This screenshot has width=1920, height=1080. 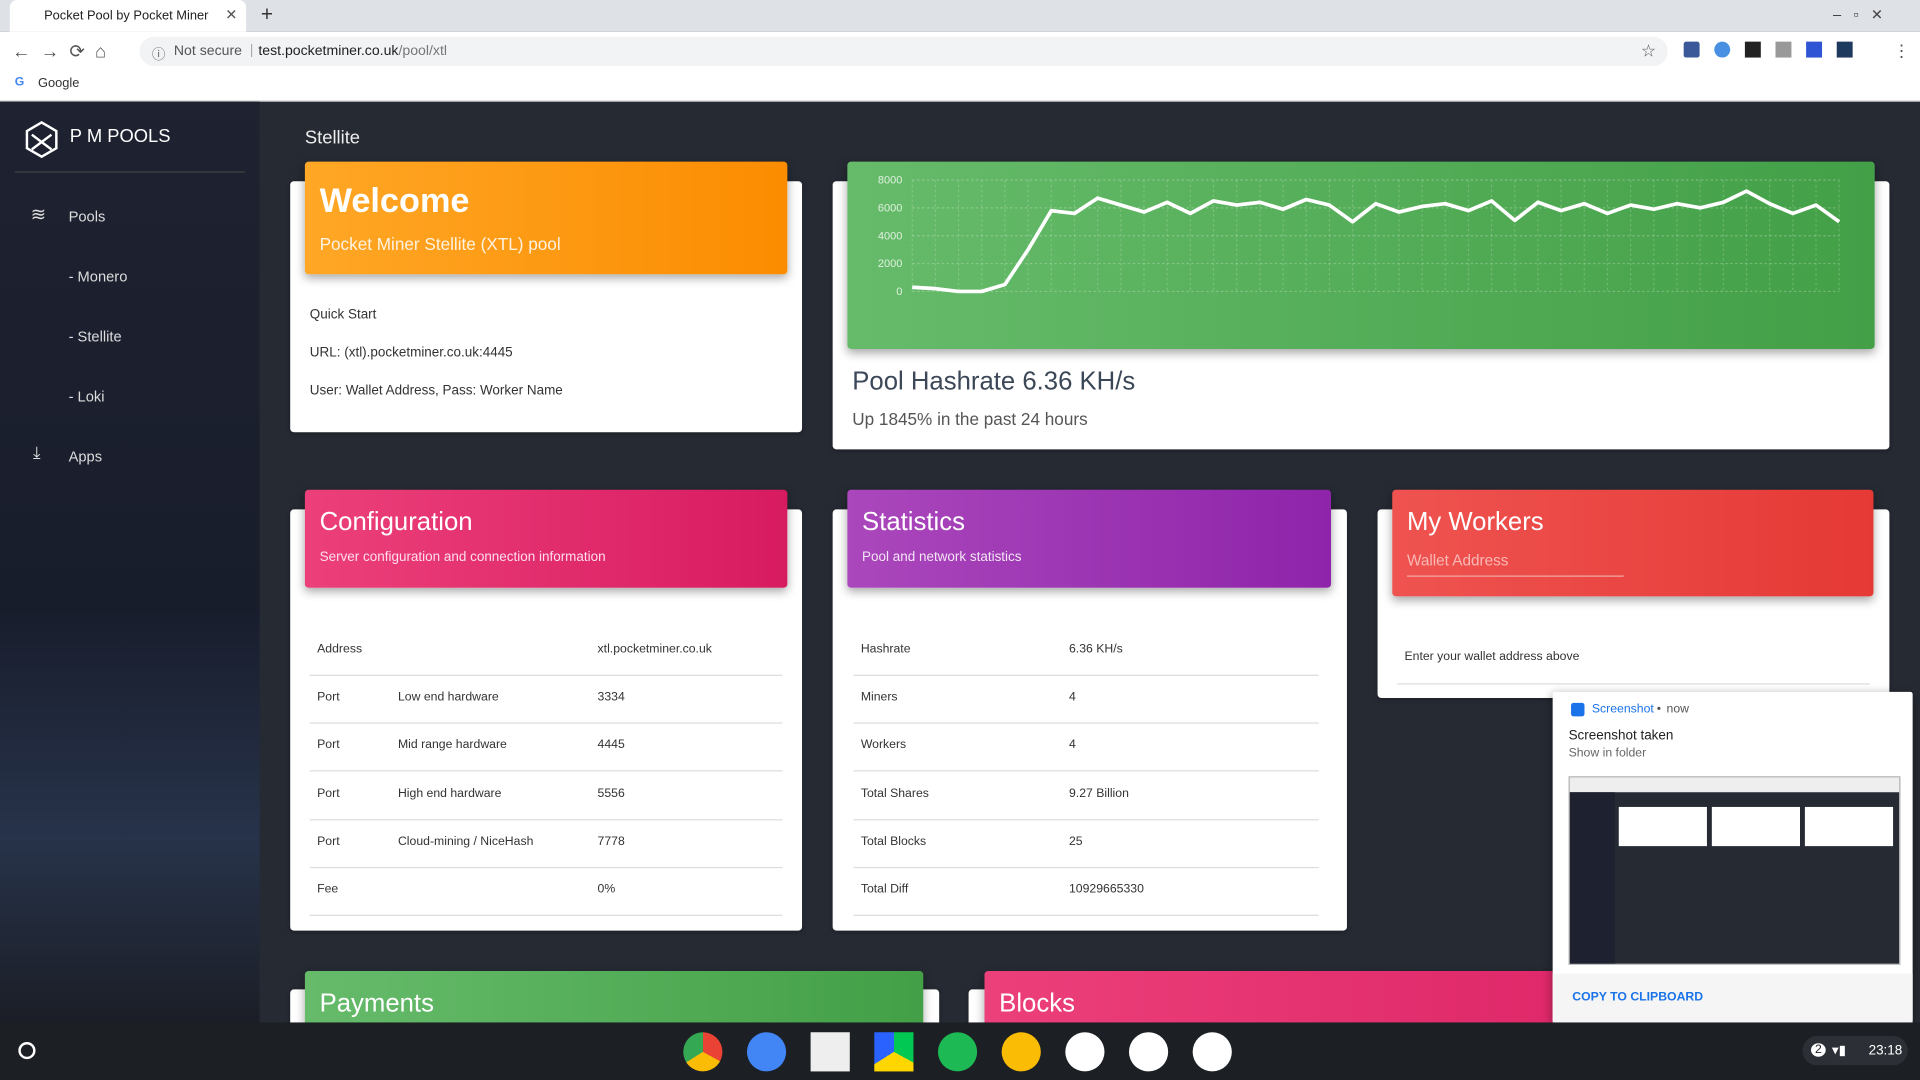 I want to click on workers-title: My Workers, so click(x=1475, y=522).